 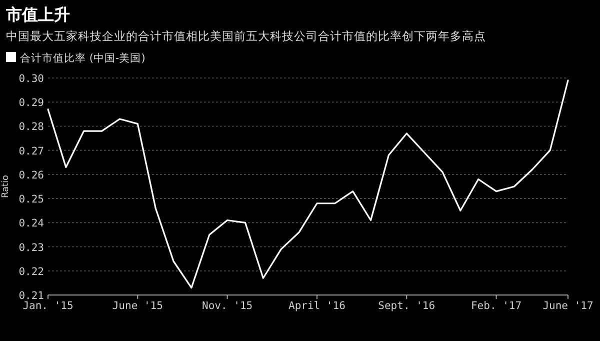 I want to click on y-tick-label: 0.23, so click(x=31, y=248).